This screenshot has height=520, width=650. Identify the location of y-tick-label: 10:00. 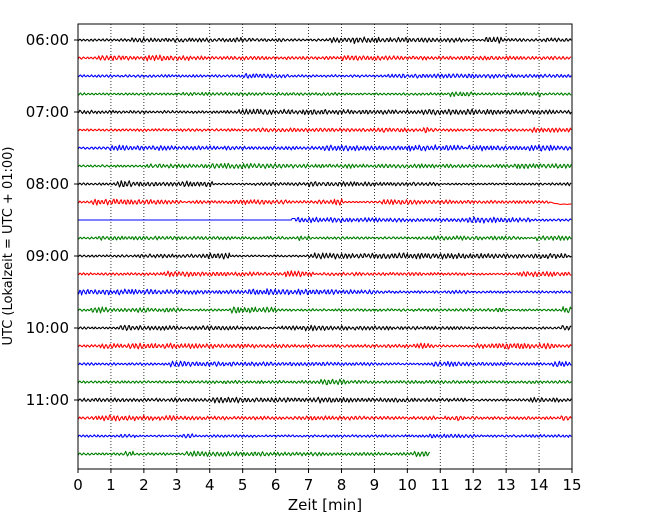
(47, 328).